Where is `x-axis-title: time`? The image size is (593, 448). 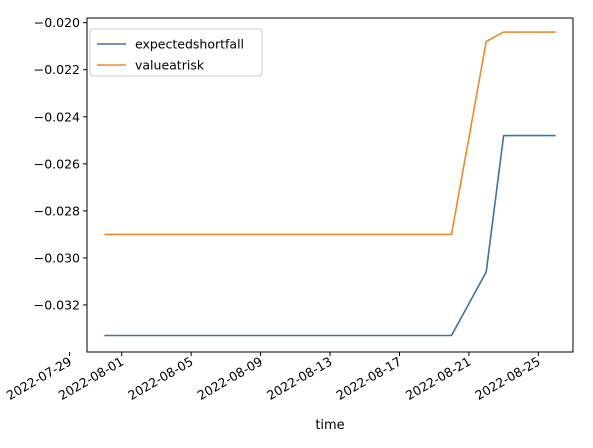
x-axis-title: time is located at coordinates (329, 425).